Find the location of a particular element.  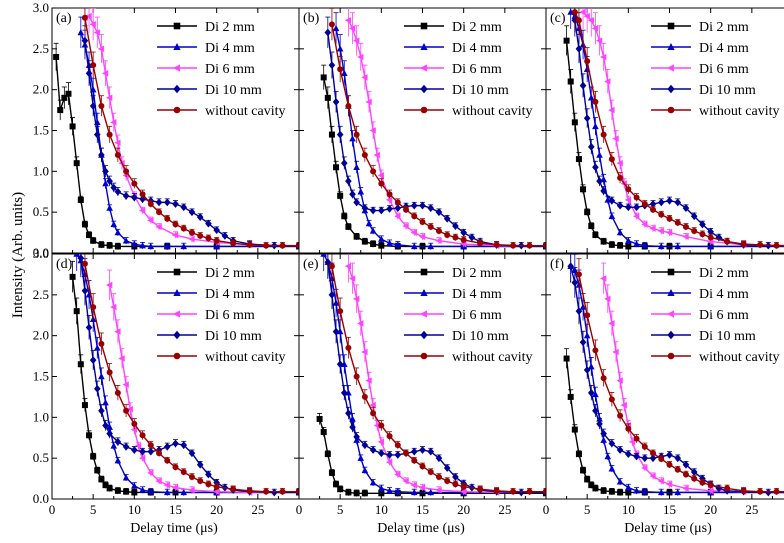

x-axis-title-middle: Delay time (μs) is located at coordinates (421, 528).